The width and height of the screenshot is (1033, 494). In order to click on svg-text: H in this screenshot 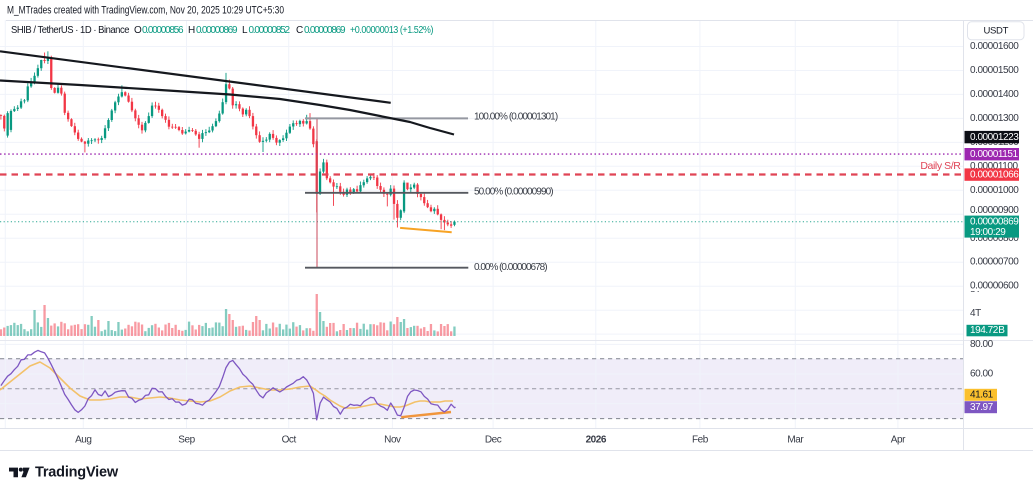, I will do `click(191, 30)`.